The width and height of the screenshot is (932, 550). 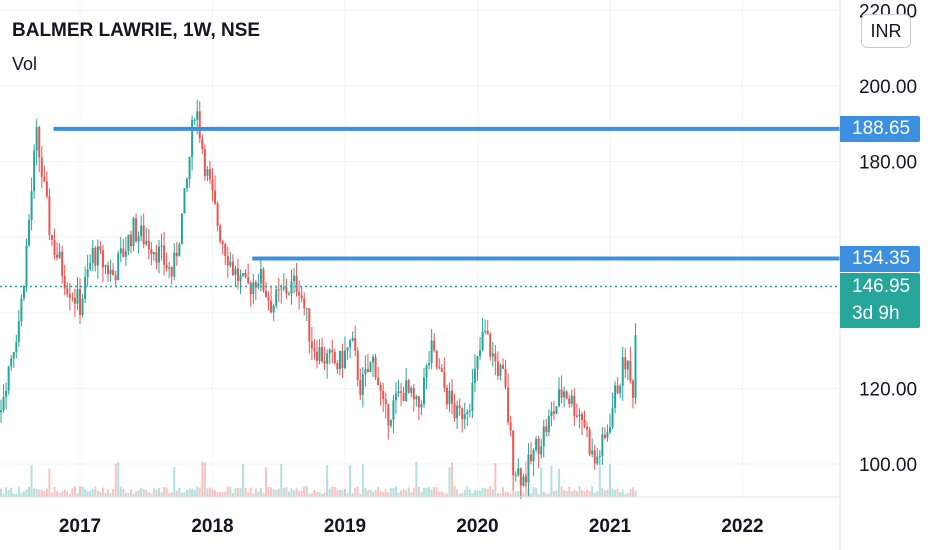 What do you see at coordinates (888, 87) in the screenshot?
I see `y-tick-label: 200.00` at bounding box center [888, 87].